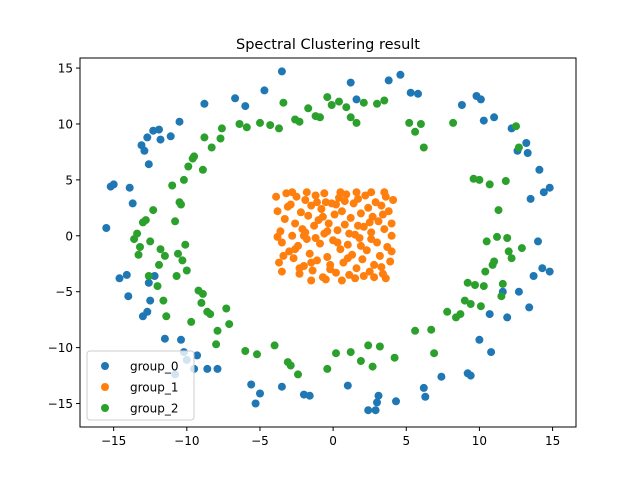 The width and height of the screenshot is (640, 480). What do you see at coordinates (65, 124) in the screenshot?
I see `y-tick-label: 10` at bounding box center [65, 124].